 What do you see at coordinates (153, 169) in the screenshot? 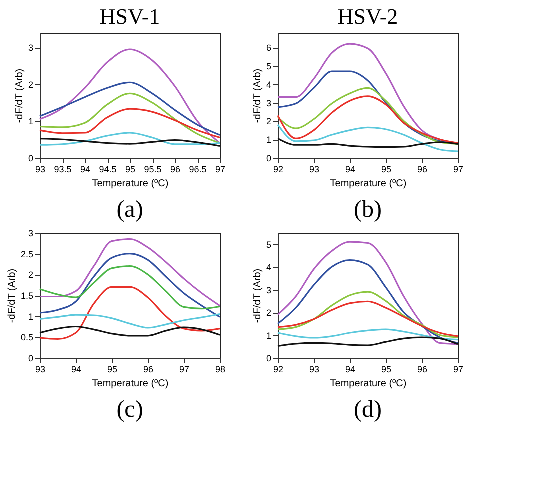
I see `x-tick-label: 95.5` at bounding box center [153, 169].